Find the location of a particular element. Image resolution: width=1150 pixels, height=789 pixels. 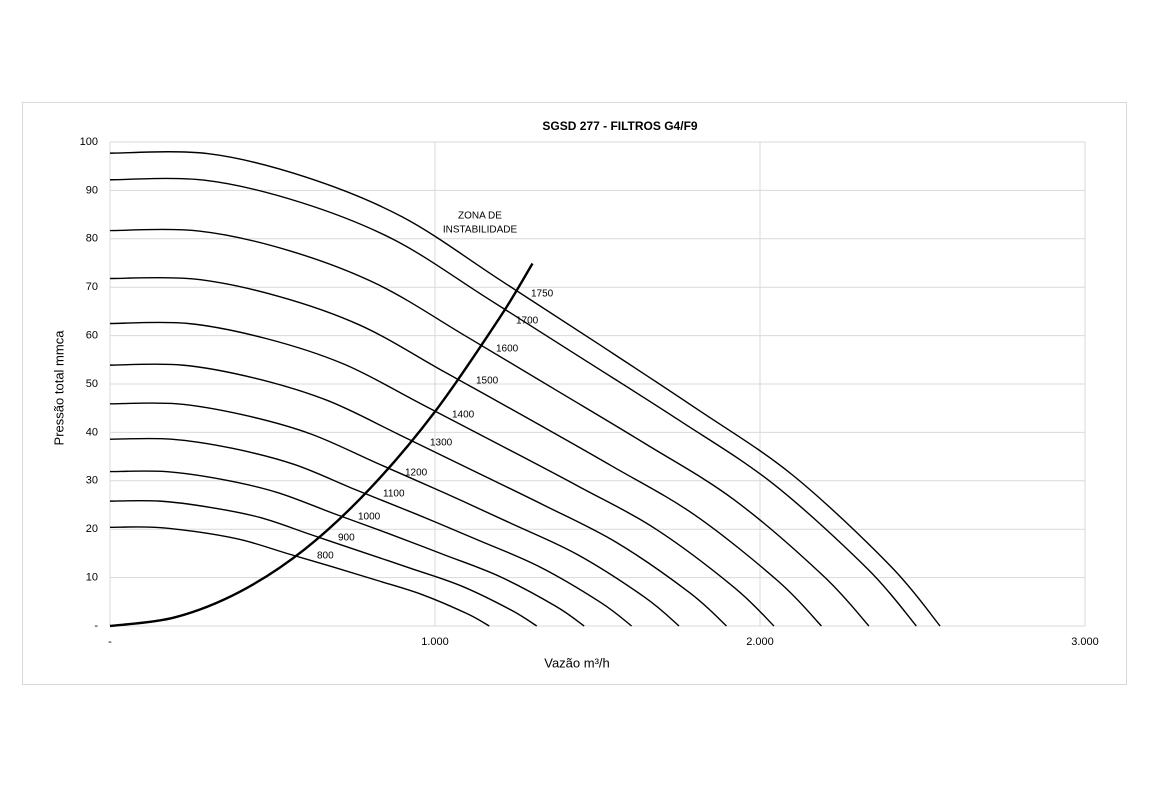

curve-label: 1200 is located at coordinates (416, 473).